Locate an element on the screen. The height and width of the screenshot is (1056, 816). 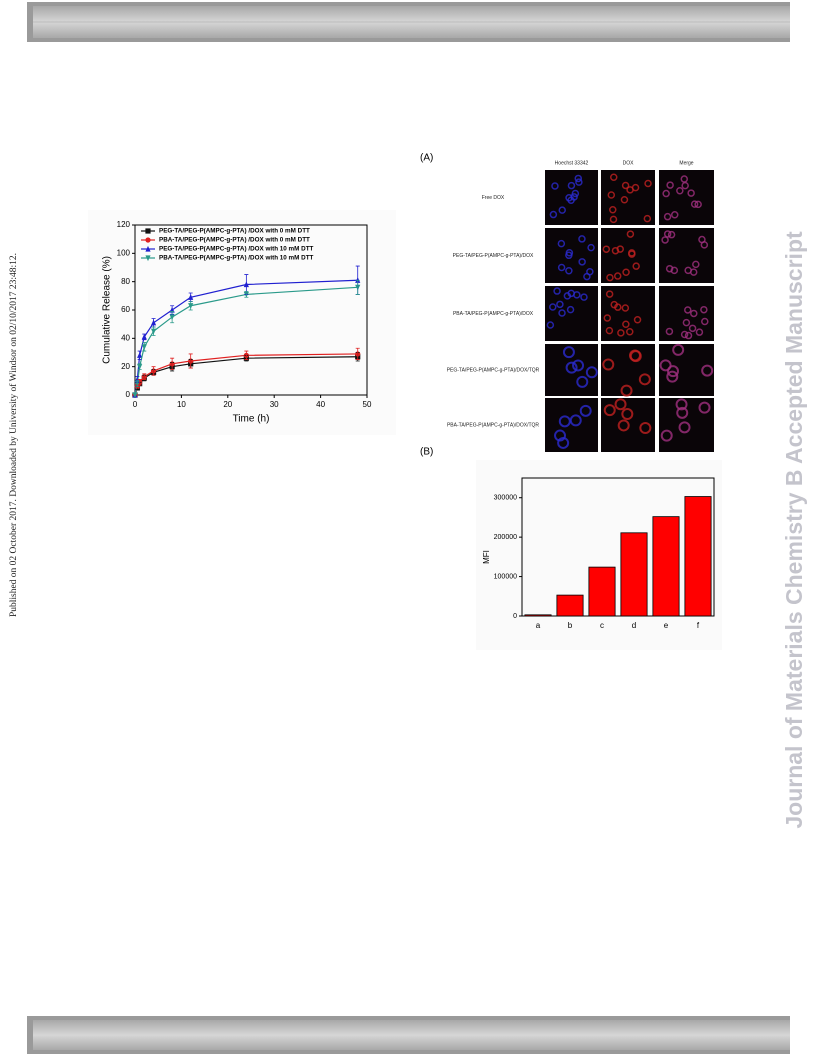
x-tick-label: f is located at coordinates (698, 625).